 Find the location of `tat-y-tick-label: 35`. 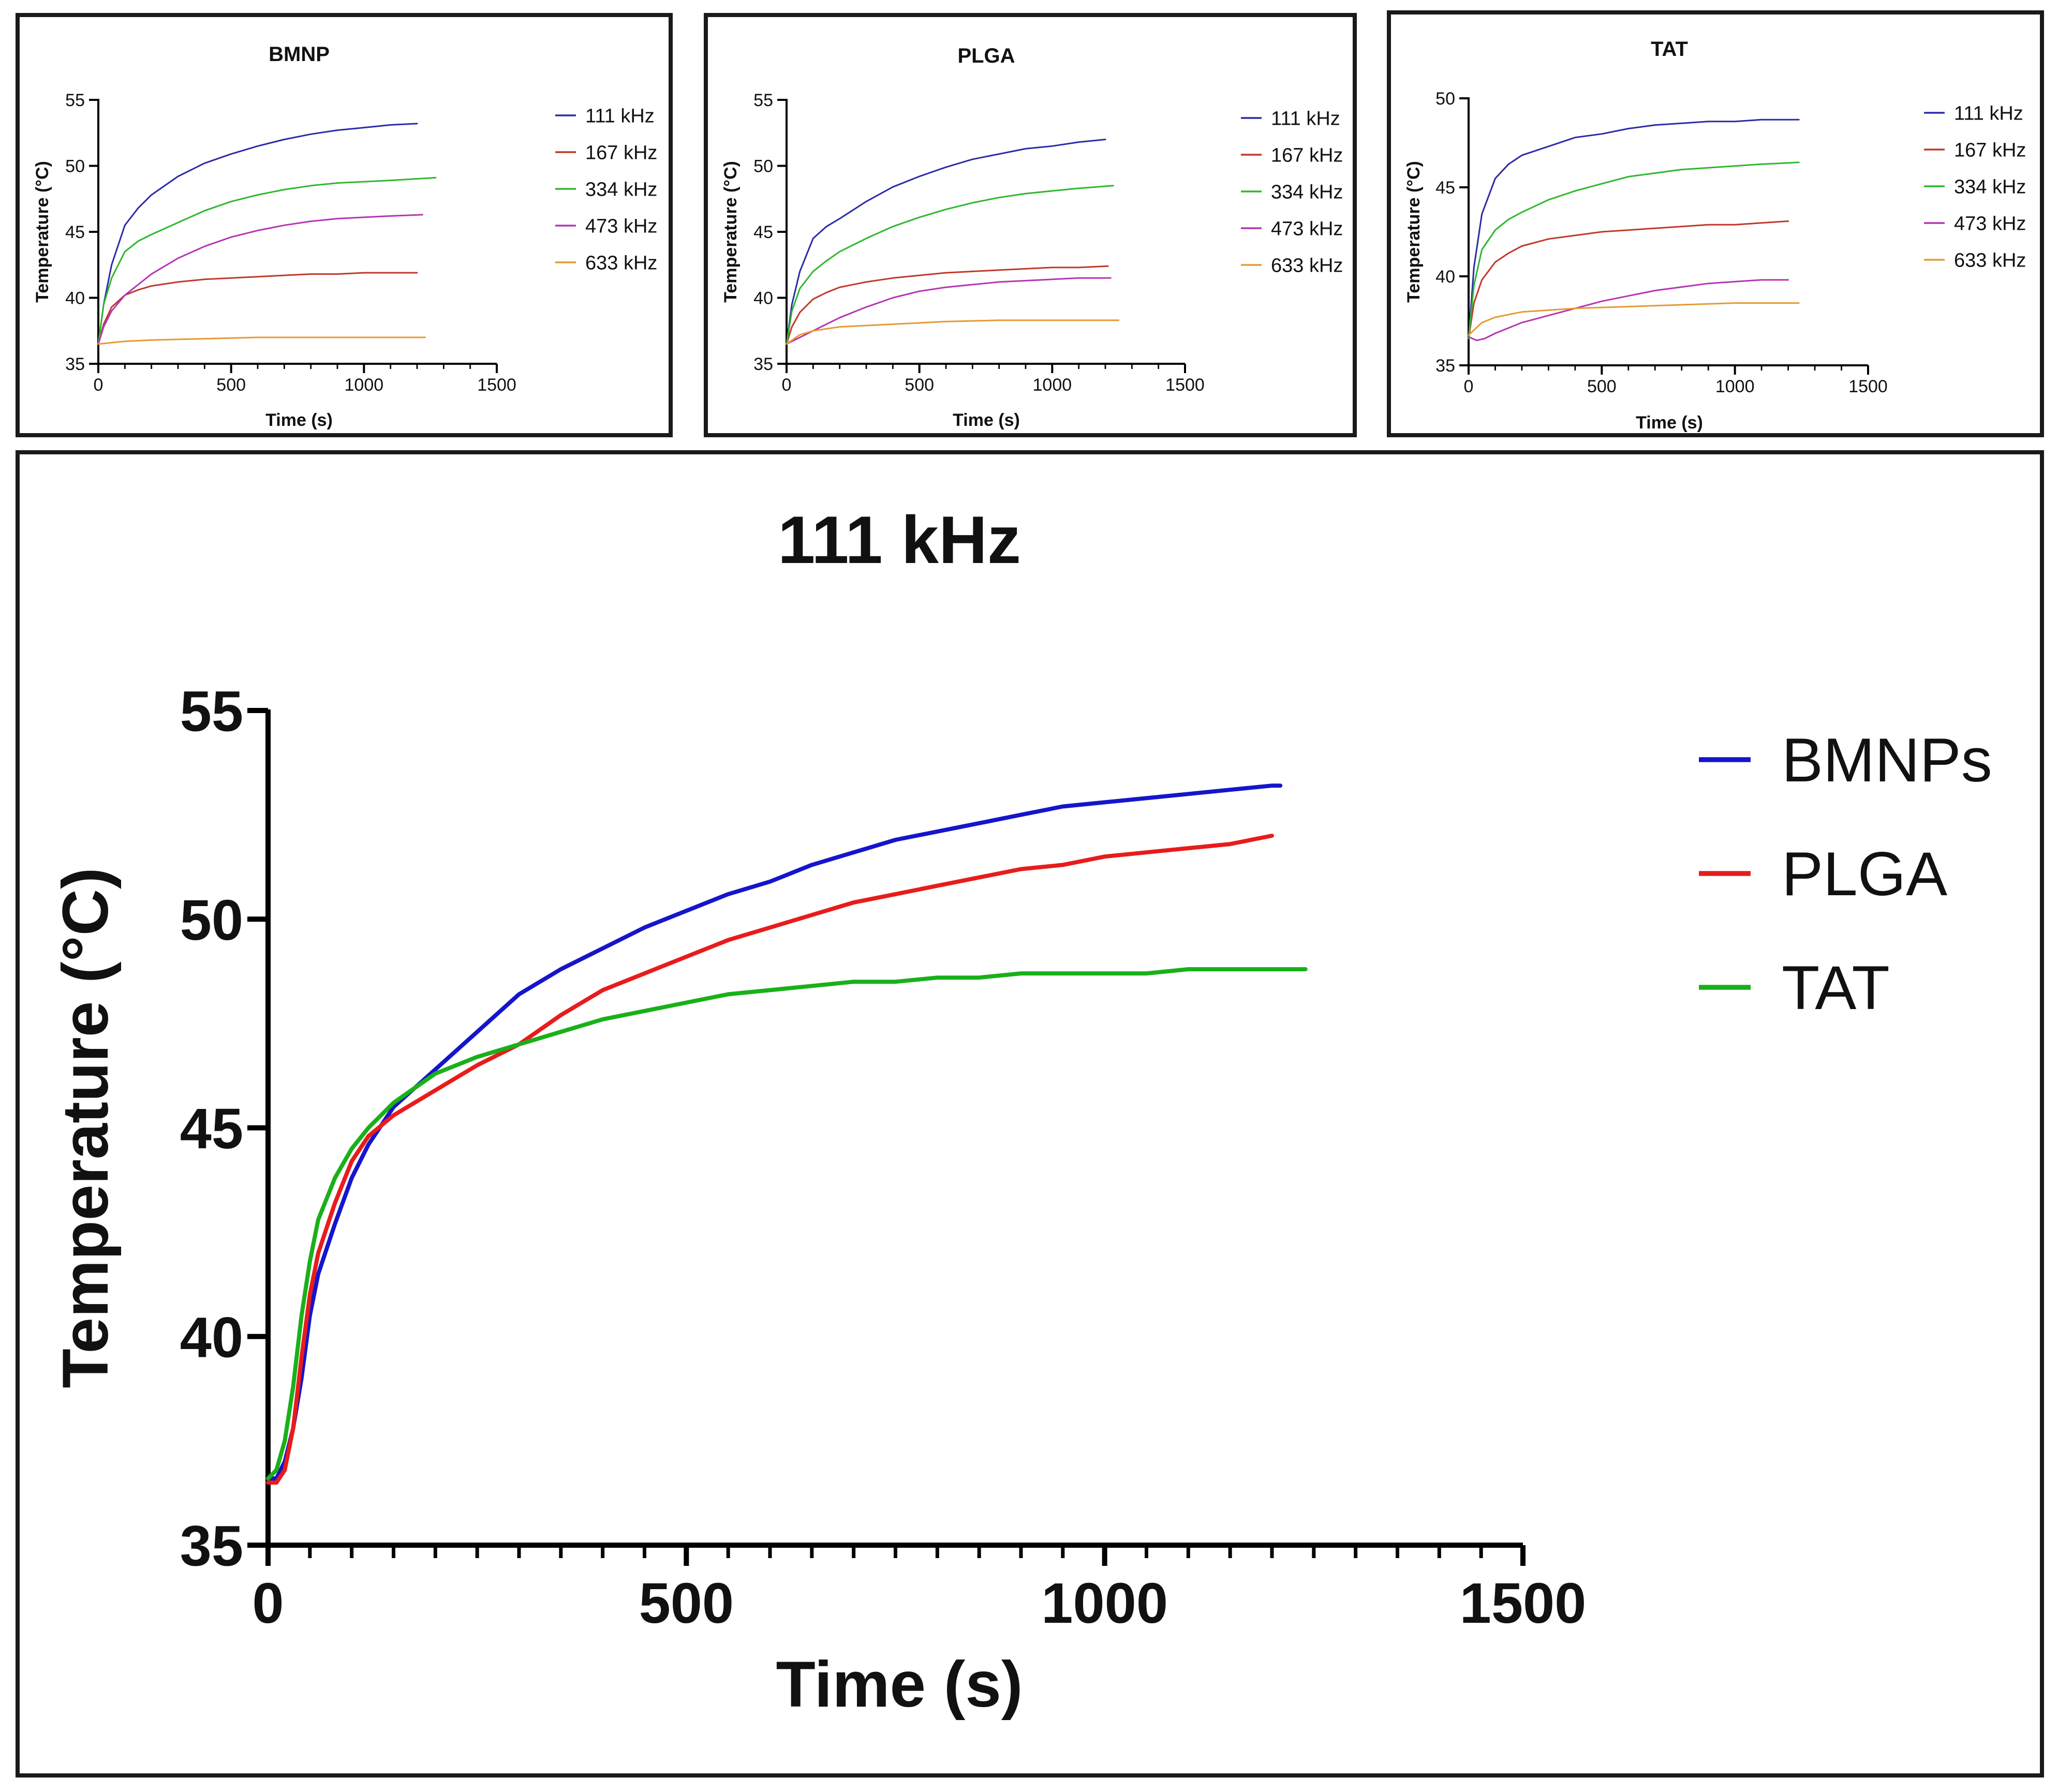

tat-y-tick-label: 35 is located at coordinates (1445, 366).